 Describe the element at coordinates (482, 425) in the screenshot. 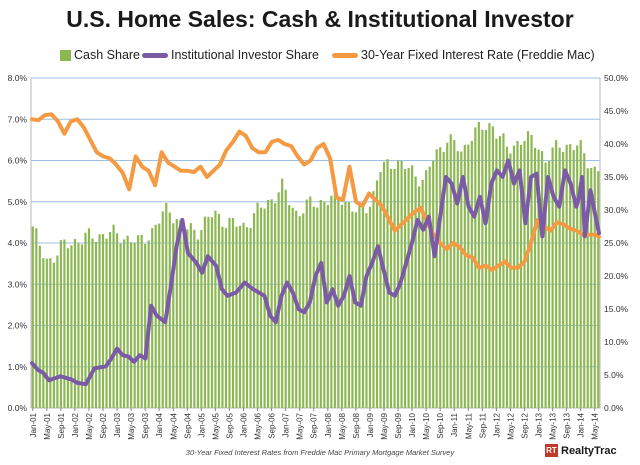

I see `x-tick-label: Sep-11` at that location.